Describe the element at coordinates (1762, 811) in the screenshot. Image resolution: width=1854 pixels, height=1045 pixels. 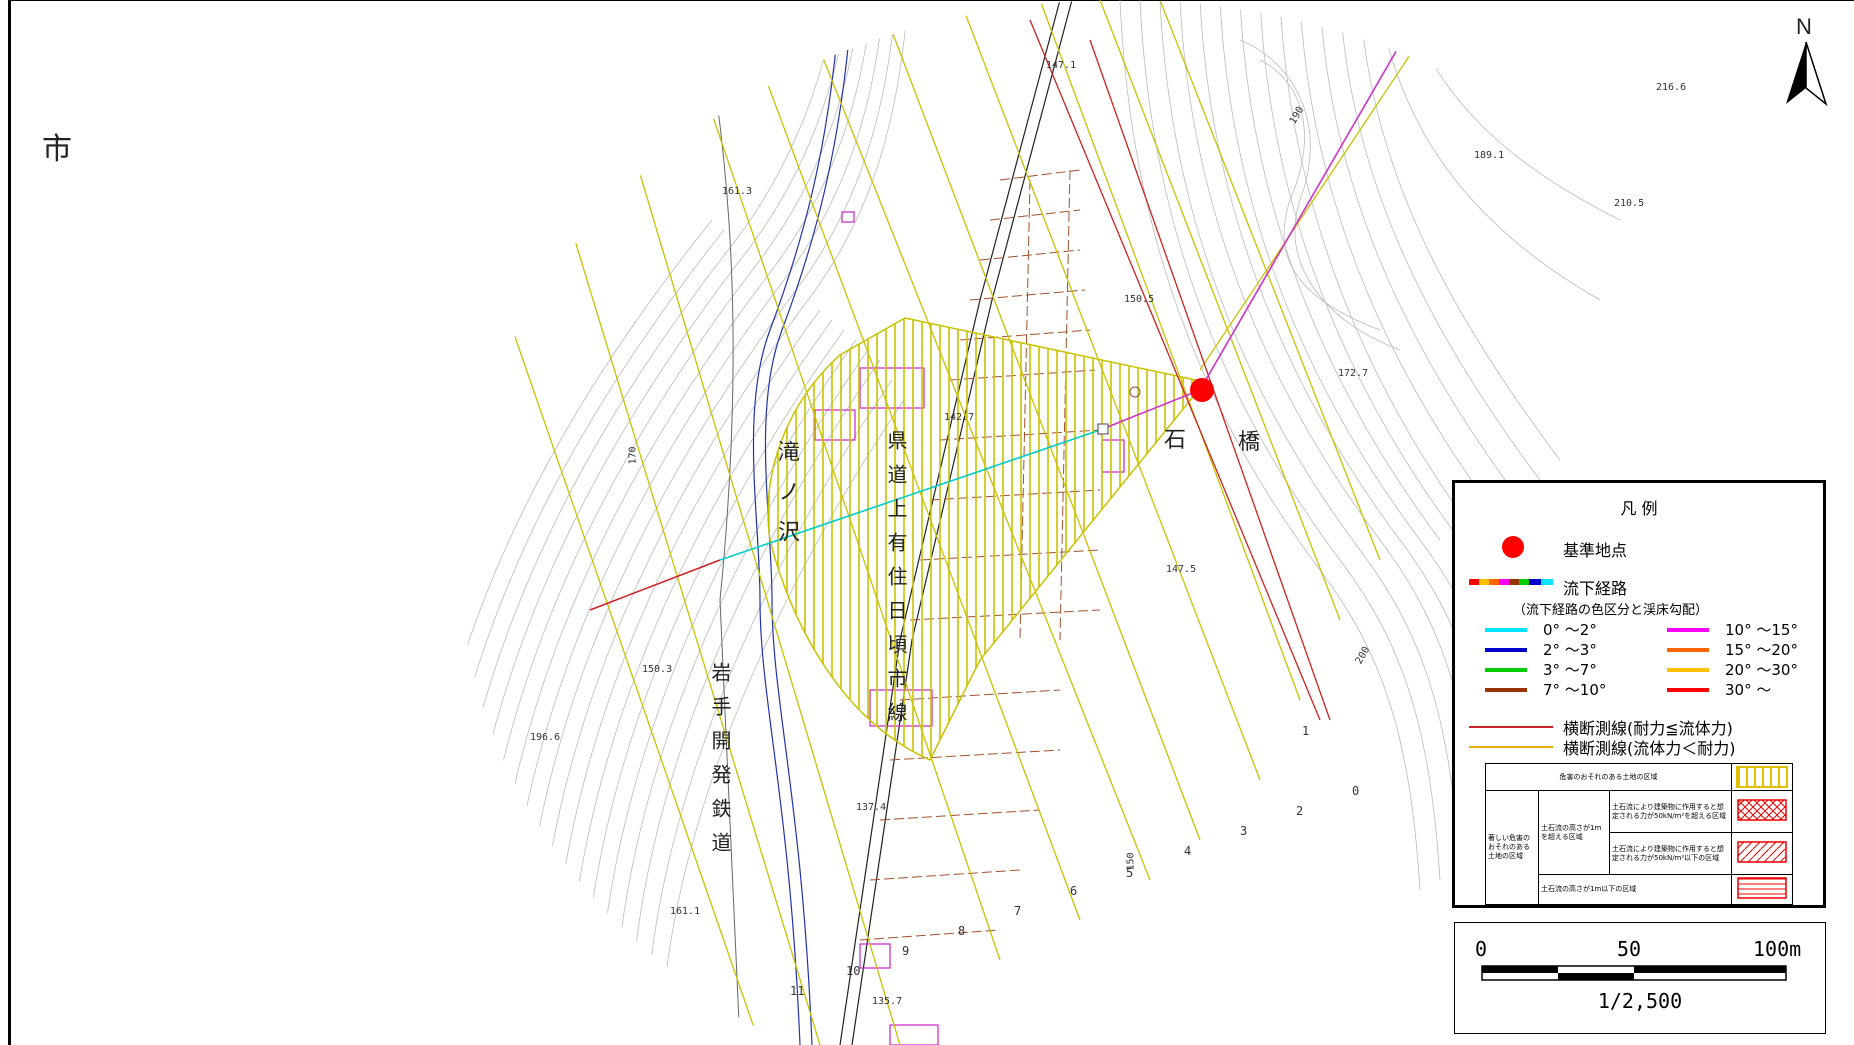
I see `force-over-swatch` at that location.